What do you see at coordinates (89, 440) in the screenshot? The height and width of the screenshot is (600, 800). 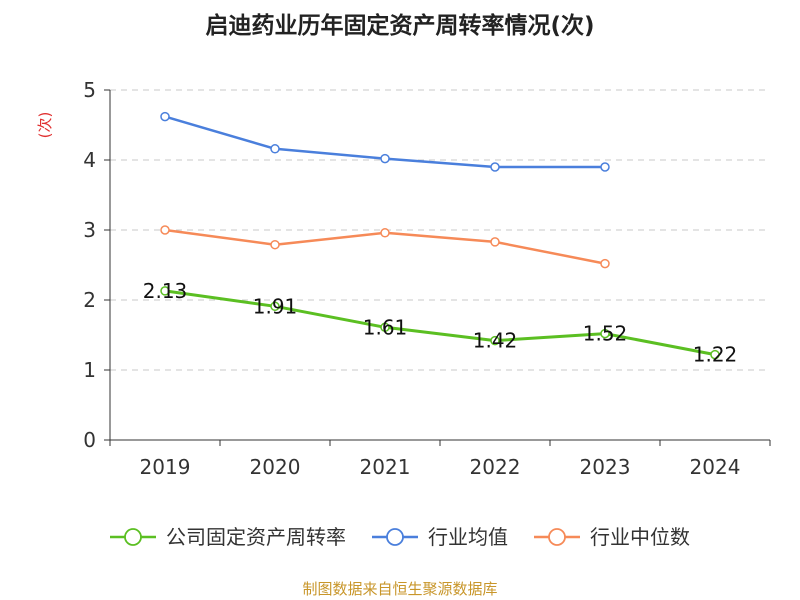 I see `y-tick-label: 0` at bounding box center [89, 440].